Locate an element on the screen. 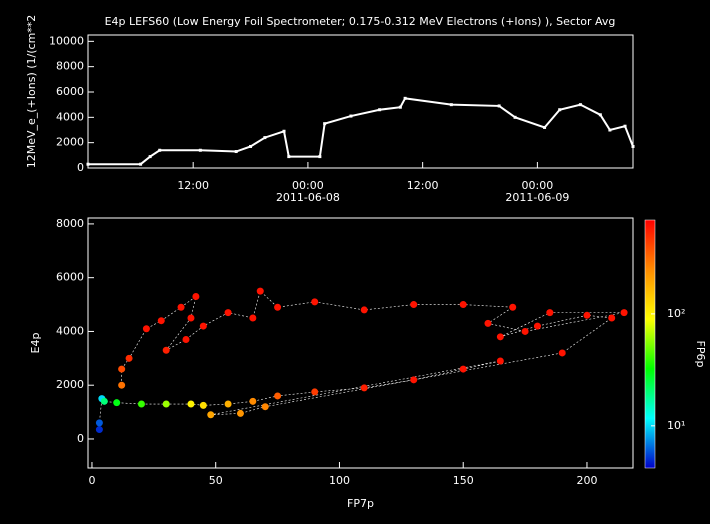 The height and width of the screenshot is (524, 710). x-tick-label: 12:00 is located at coordinates (423, 185).